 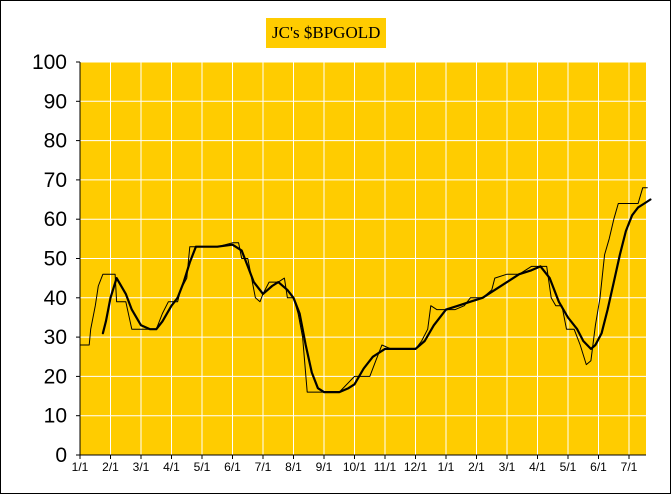 I want to click on y-tick-label: 80, so click(x=55, y=141).